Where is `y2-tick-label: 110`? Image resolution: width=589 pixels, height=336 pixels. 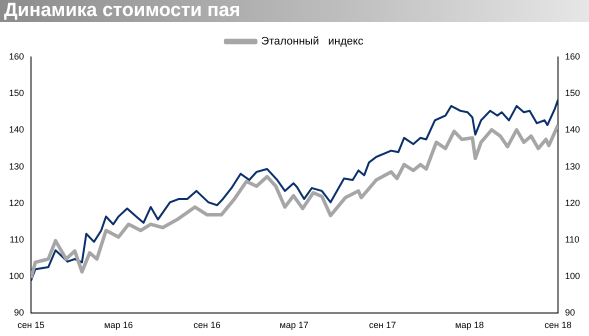 y2-tick-label: 110 is located at coordinates (572, 239).